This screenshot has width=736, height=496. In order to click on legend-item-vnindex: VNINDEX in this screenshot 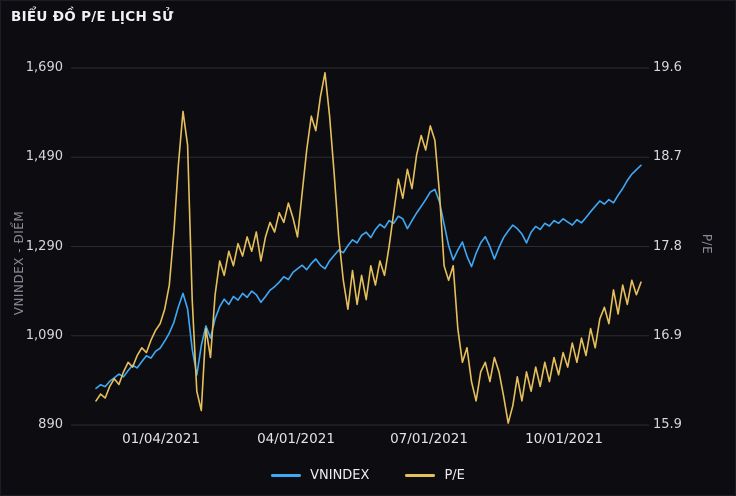, I will do `click(320, 475)`.